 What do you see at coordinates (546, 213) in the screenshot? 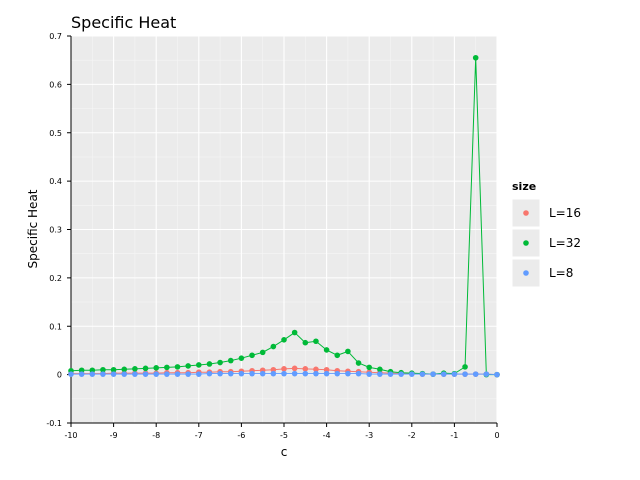
I see `legend-item: L=16` at bounding box center [546, 213].